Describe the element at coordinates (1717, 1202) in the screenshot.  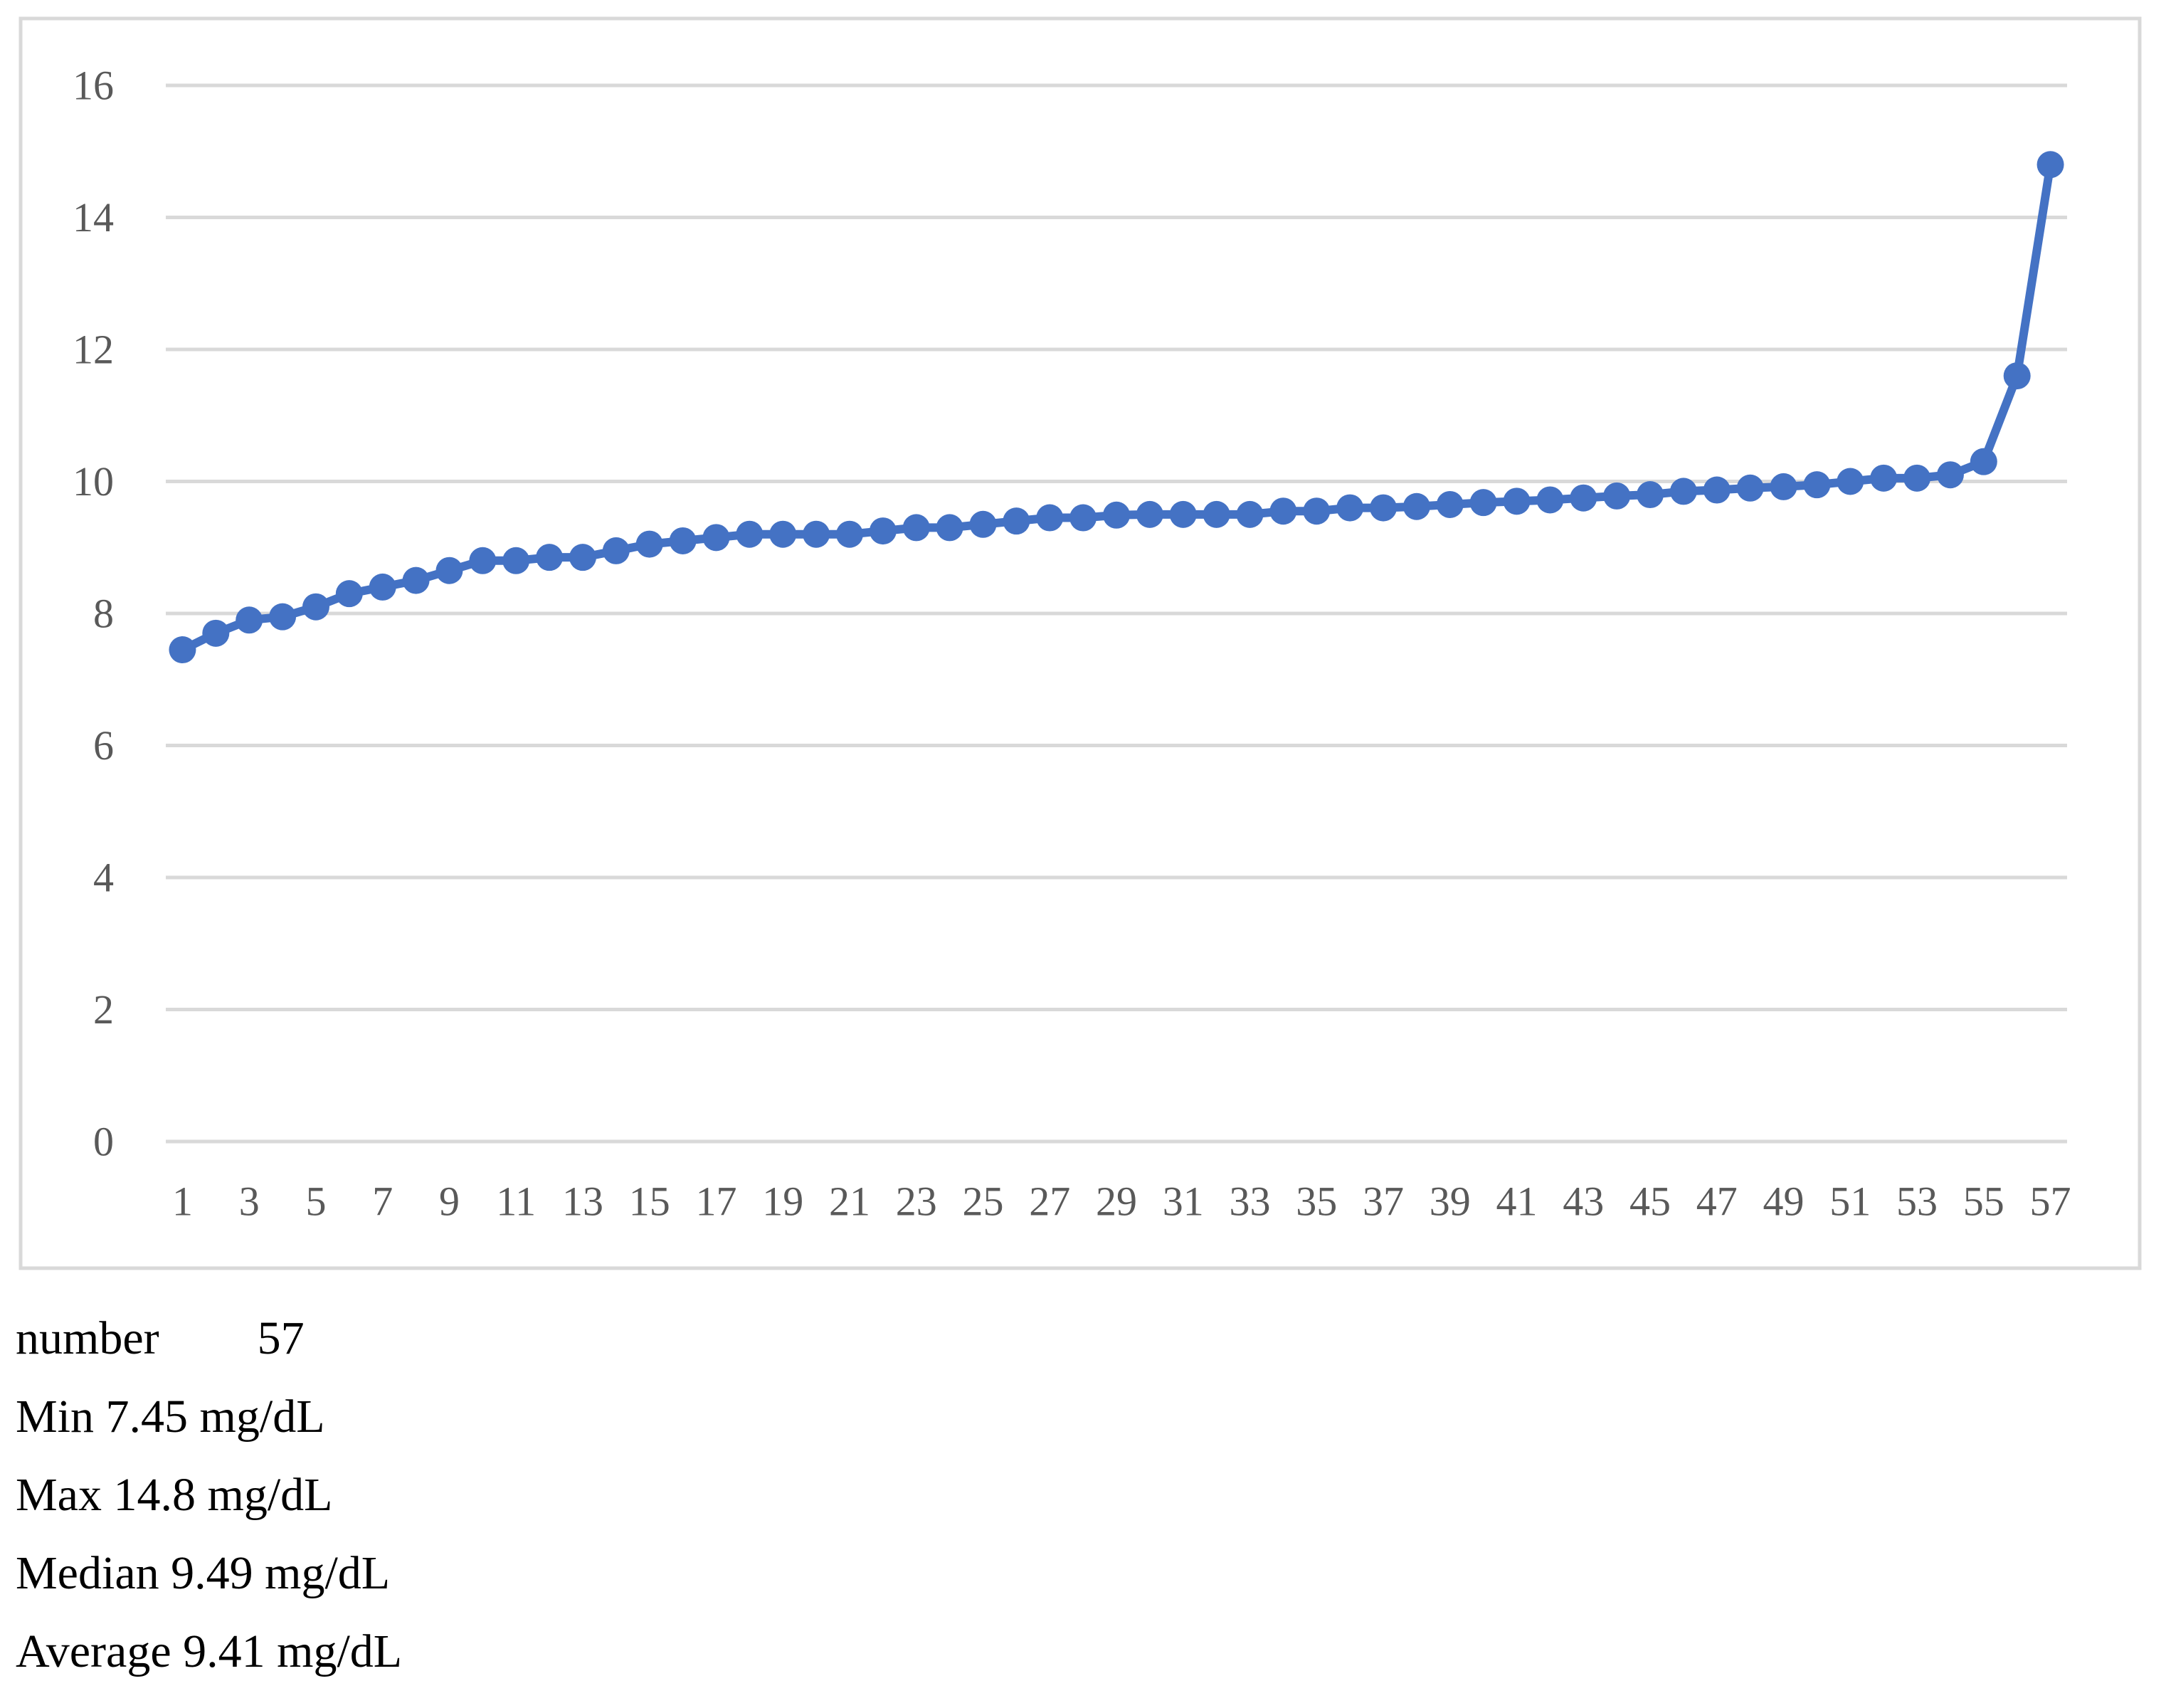
I see `x-tick-label-47: 47` at that location.